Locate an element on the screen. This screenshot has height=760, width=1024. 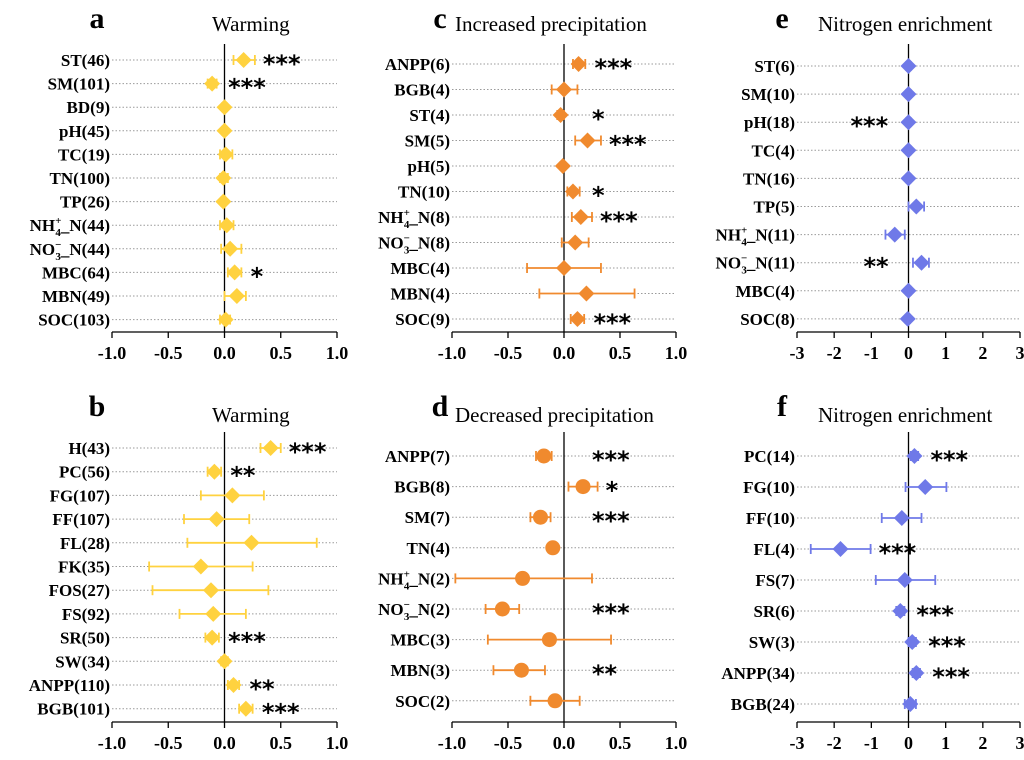
data-row: TN(16) is located at coordinates (830, 178).